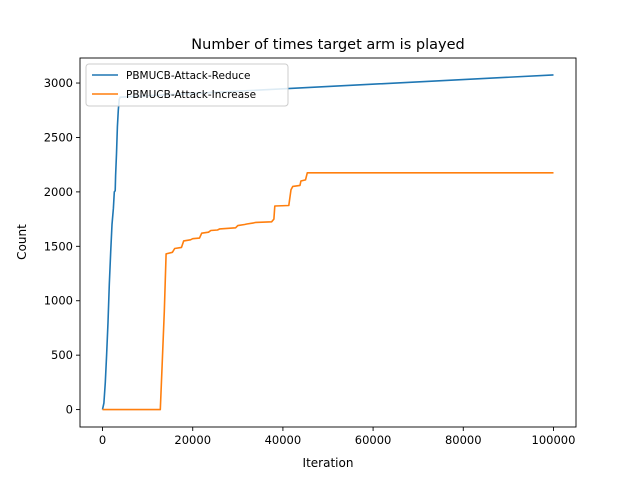 The image size is (640, 480). Describe the element at coordinates (463, 440) in the screenshot. I see `x-tick-label: 80000` at that location.